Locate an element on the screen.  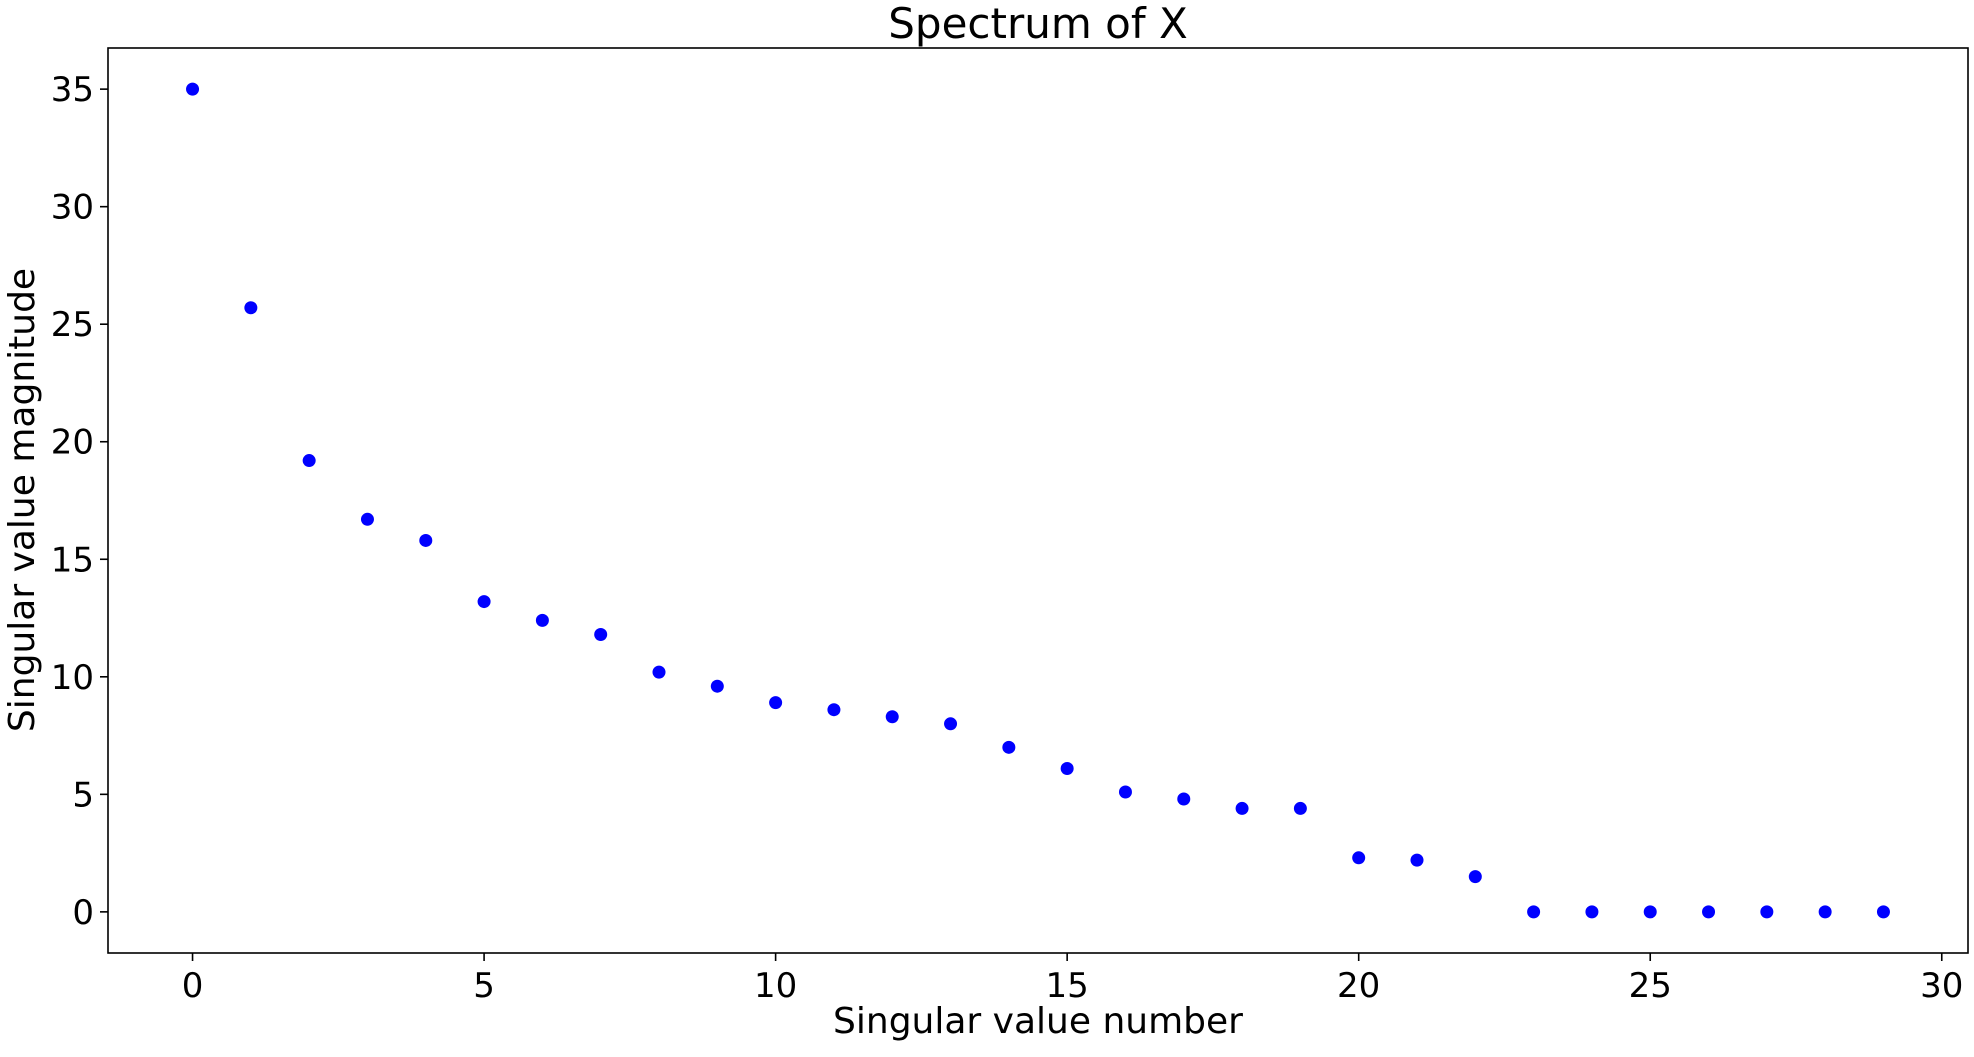
x-tick-label: 15 is located at coordinates (1067, 986).